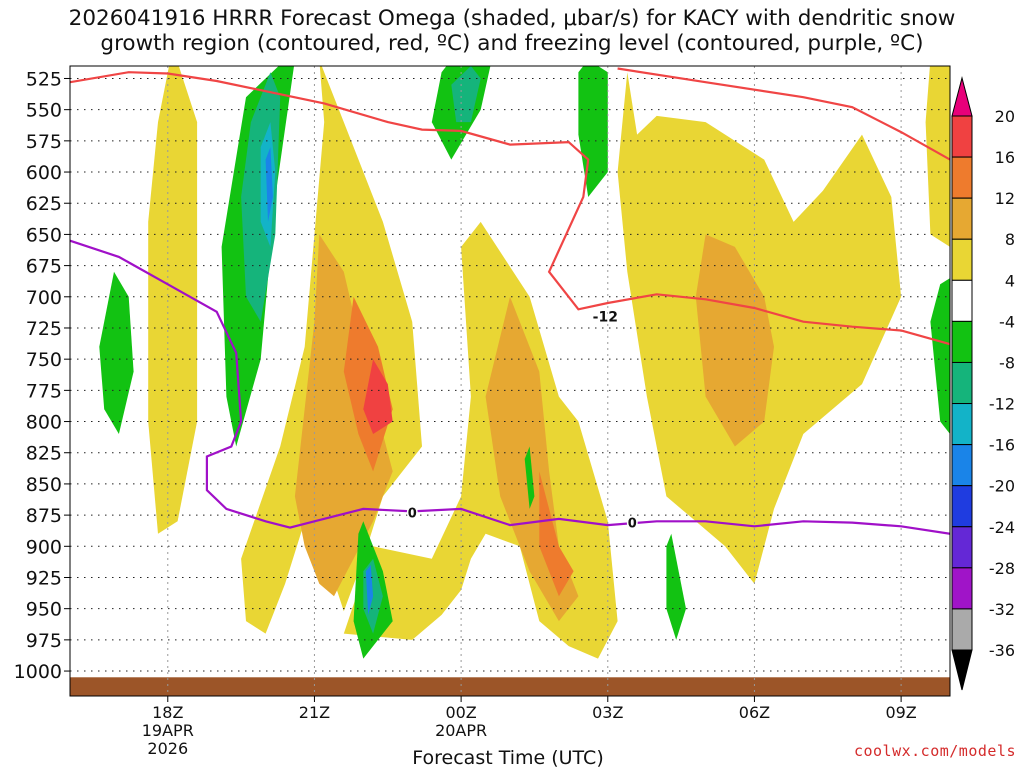  Describe the element at coordinates (507, 757) in the screenshot. I see `x-axis-title: Forecast Time (UTC)` at that location.